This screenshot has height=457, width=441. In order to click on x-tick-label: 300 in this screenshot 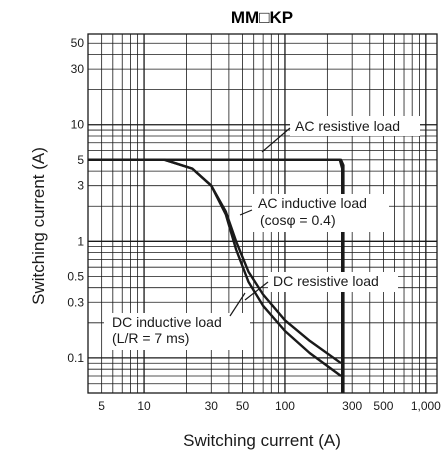, I will do `click(352, 406)`.